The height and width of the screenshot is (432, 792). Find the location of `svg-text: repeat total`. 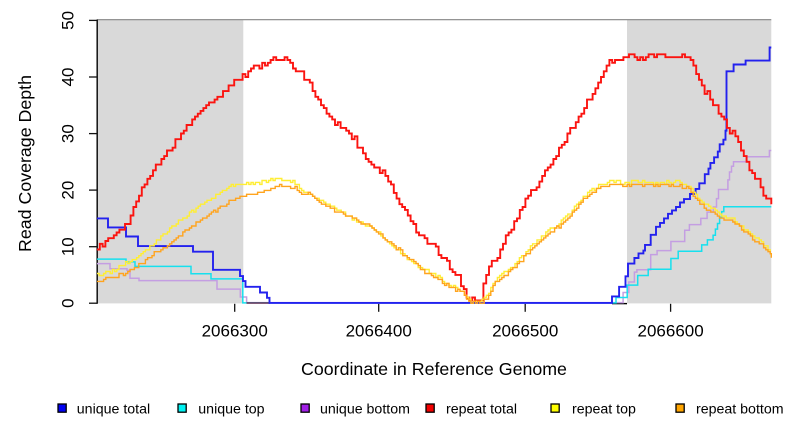

svg-text: repeat total is located at coordinates (481, 410).